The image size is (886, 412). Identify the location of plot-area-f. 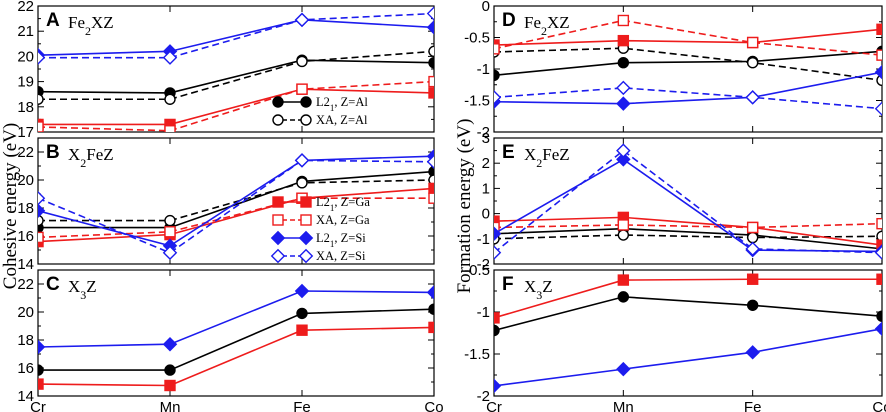
(688, 333).